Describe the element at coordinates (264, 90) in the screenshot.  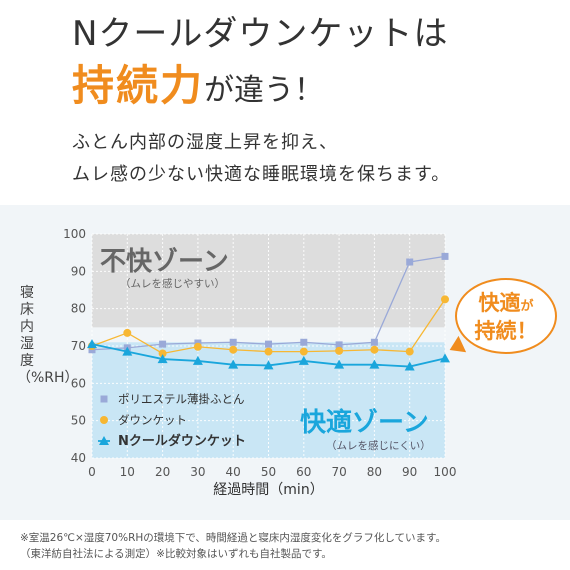
I see `headline-rest: が違う！` at that location.